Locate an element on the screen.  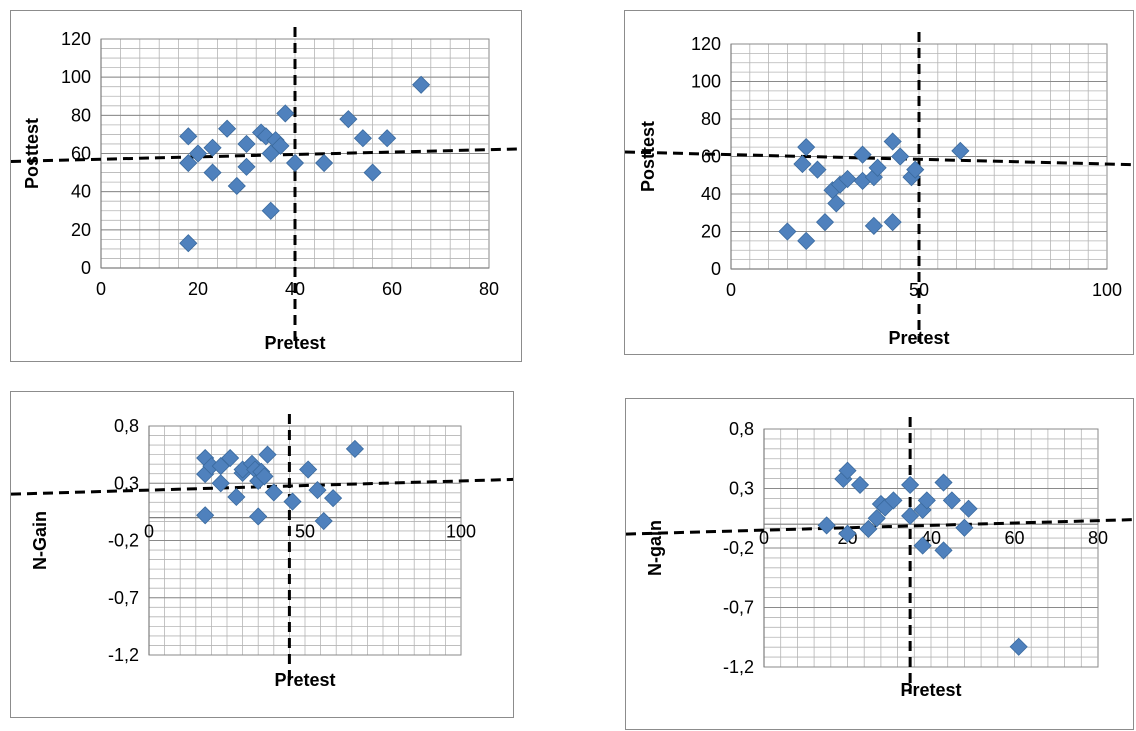
x-tick-label: 100 is located at coordinates (461, 532).